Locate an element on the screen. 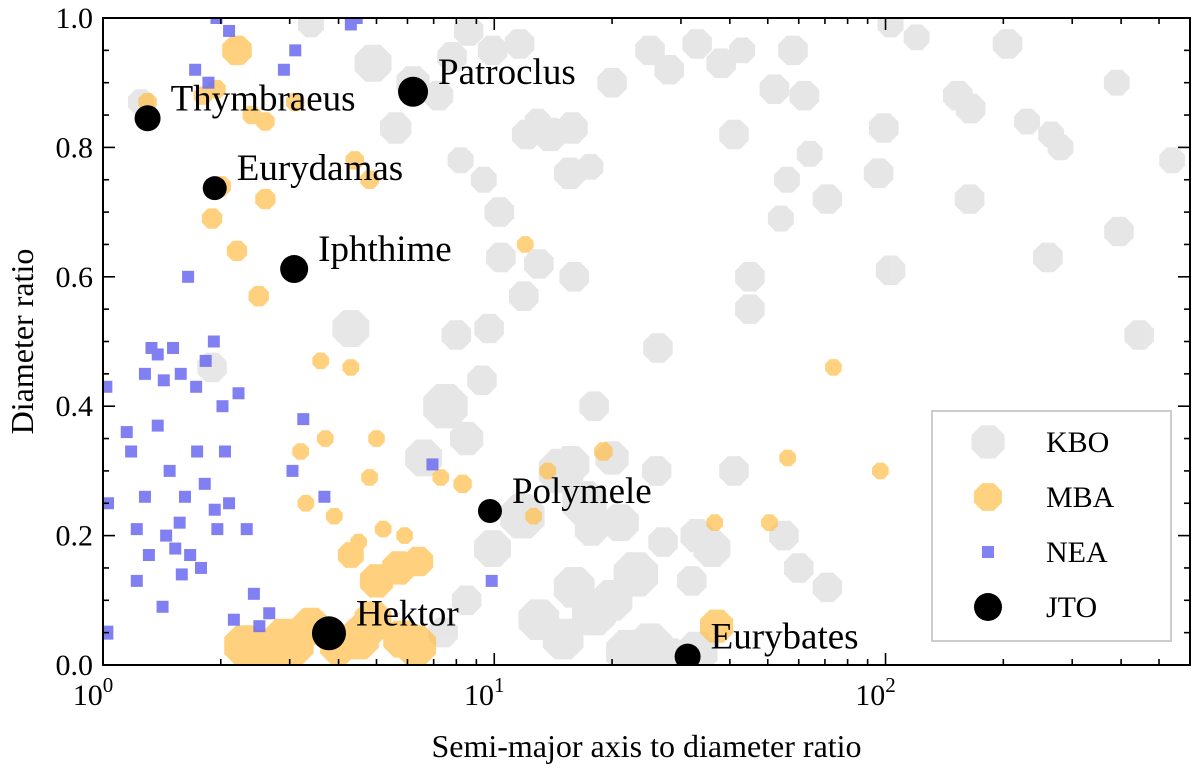 The height and width of the screenshot is (770, 1200). jto-label: Eurydamas is located at coordinates (320, 168).